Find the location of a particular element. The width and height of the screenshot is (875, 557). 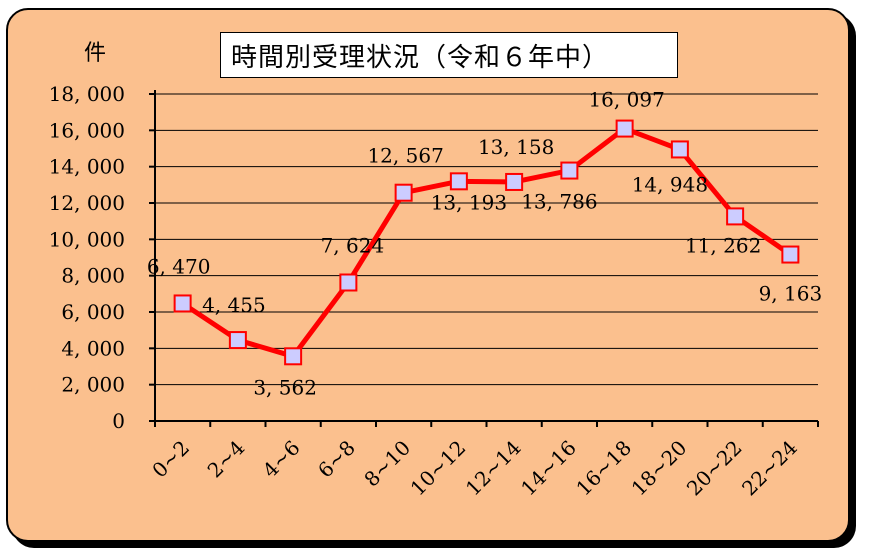

y-tick-label: 4, 000 is located at coordinates (93, 348).